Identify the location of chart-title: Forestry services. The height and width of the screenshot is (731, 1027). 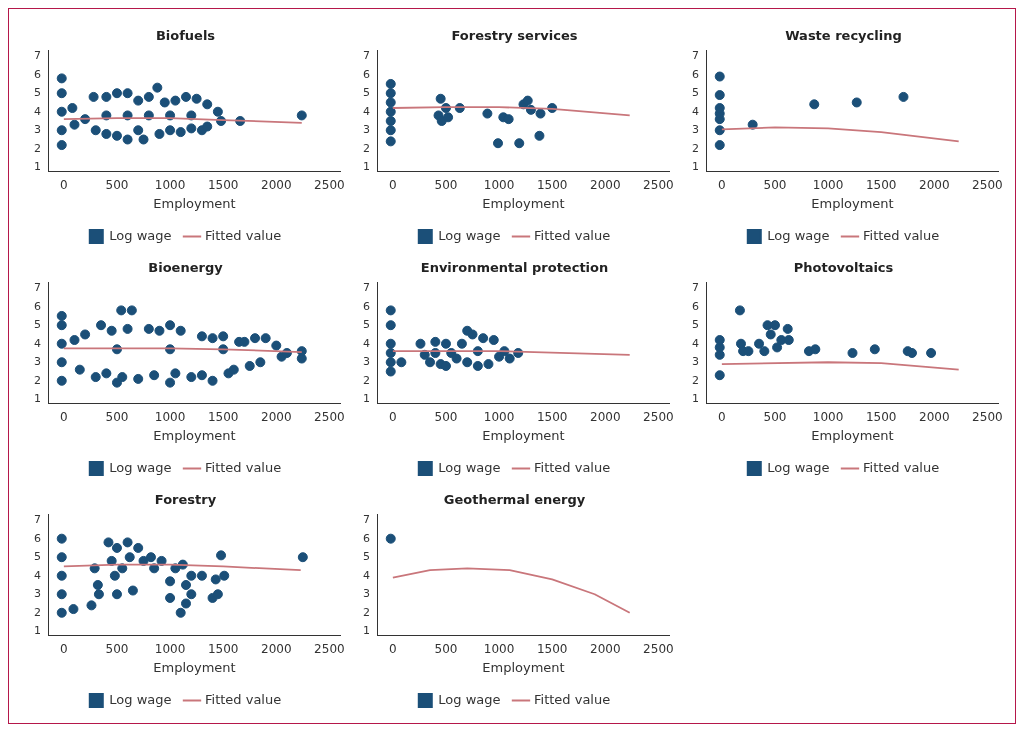
(514, 36).